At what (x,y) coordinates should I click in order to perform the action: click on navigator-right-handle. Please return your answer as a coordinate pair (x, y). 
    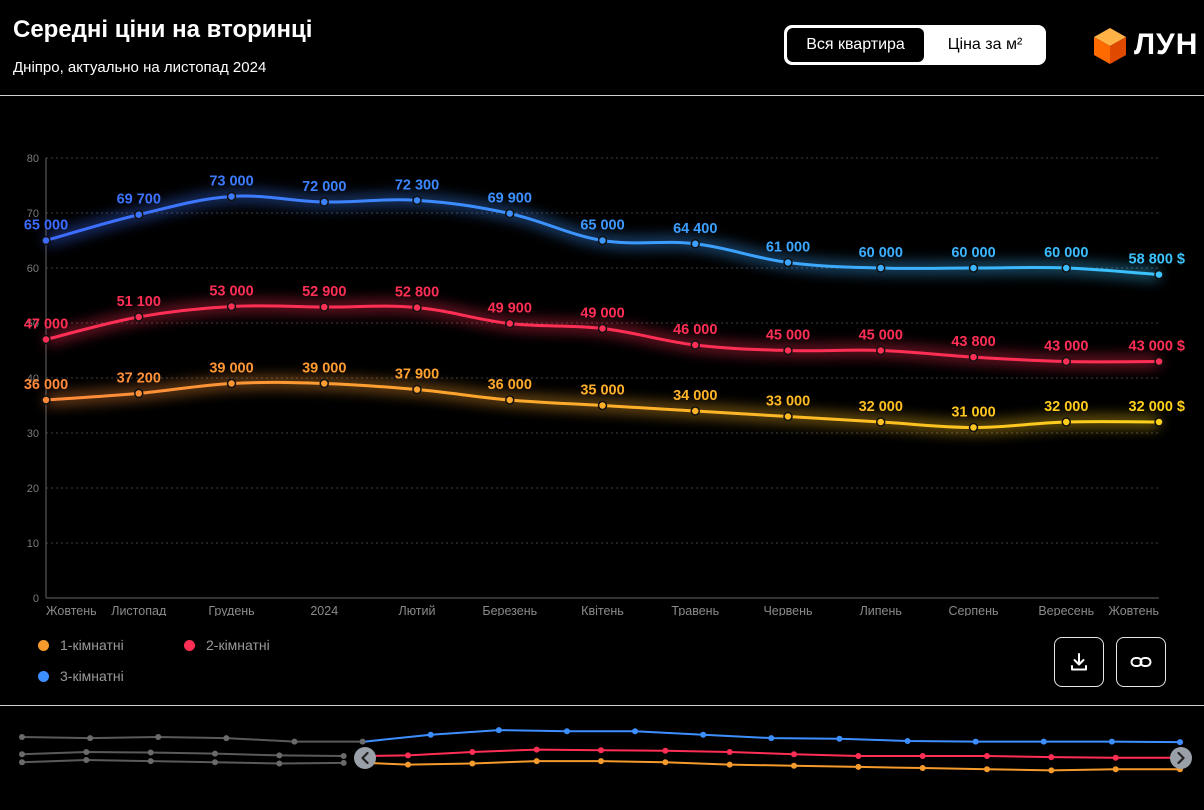
    Looking at the image, I should click on (1181, 758).